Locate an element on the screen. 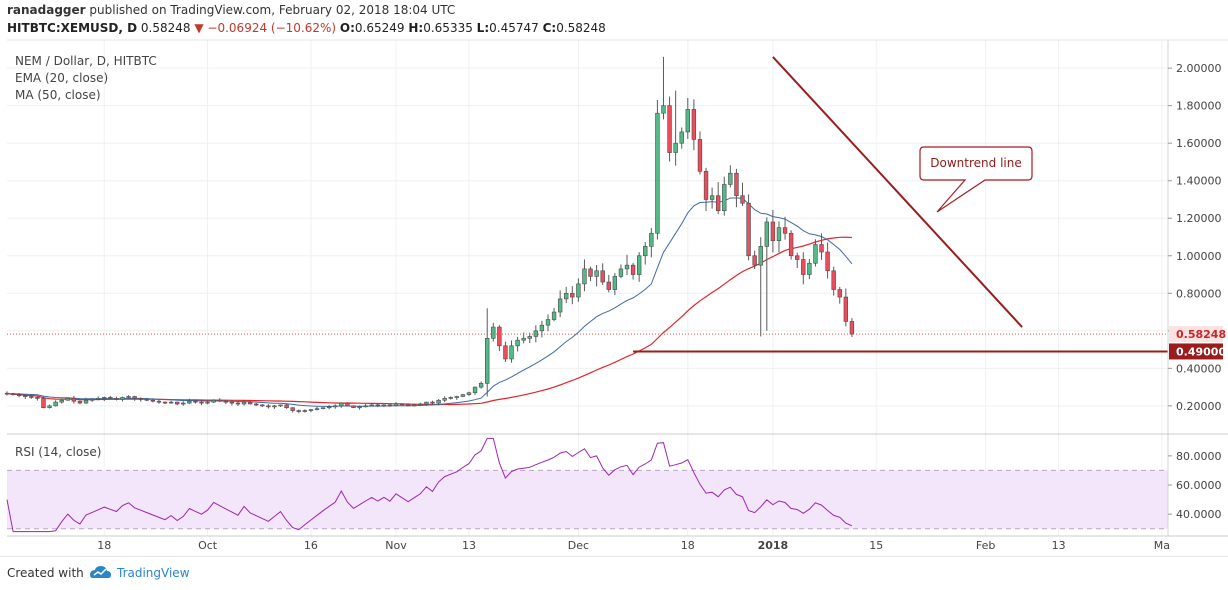 The width and height of the screenshot is (1228, 590). price-tick-label: 1.20000 is located at coordinates (1199, 218).